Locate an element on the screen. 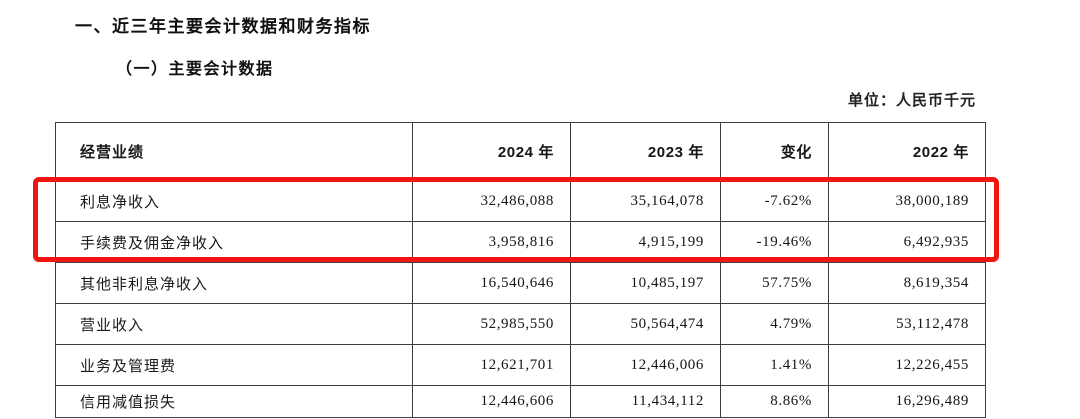 Image resolution: width=1080 pixels, height=419 pixels. header-cell-2024: 2024 年 is located at coordinates (491, 151).